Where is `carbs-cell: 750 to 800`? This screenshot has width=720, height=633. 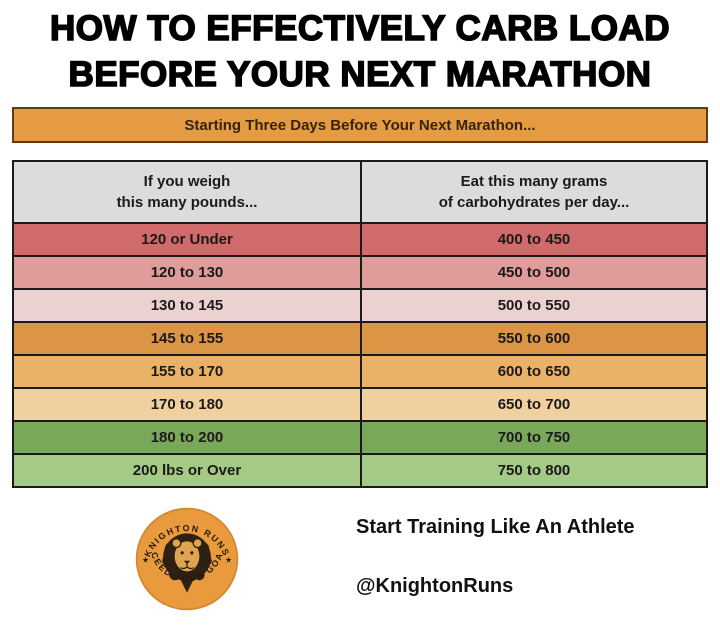
carbs-cell: 750 to 800 is located at coordinates (533, 470).